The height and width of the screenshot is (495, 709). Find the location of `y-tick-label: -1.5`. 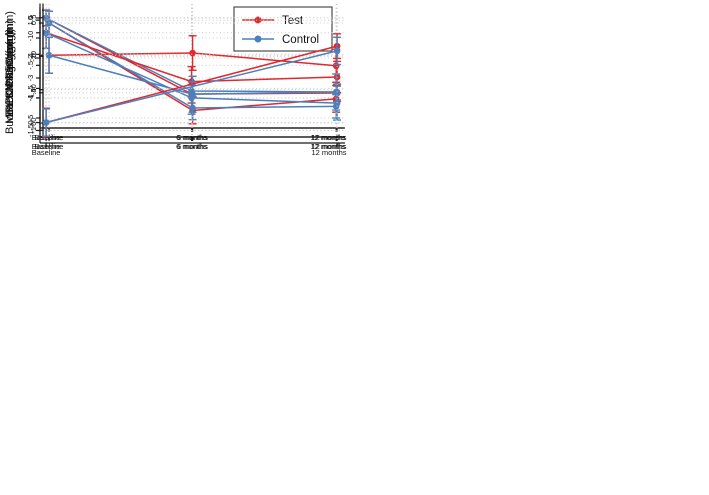

y-tick-label: -1.5 is located at coordinates (30, 130).